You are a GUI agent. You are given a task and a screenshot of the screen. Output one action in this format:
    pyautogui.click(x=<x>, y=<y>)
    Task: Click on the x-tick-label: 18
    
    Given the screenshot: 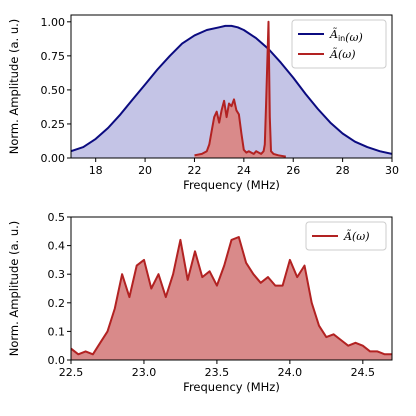 What is the action you would take?
    pyautogui.click(x=96, y=170)
    